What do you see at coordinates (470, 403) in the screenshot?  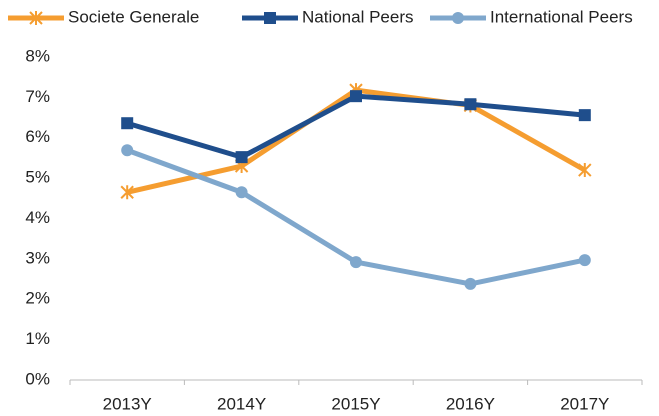 I see `x-tick-label: 2016Y` at bounding box center [470, 403].